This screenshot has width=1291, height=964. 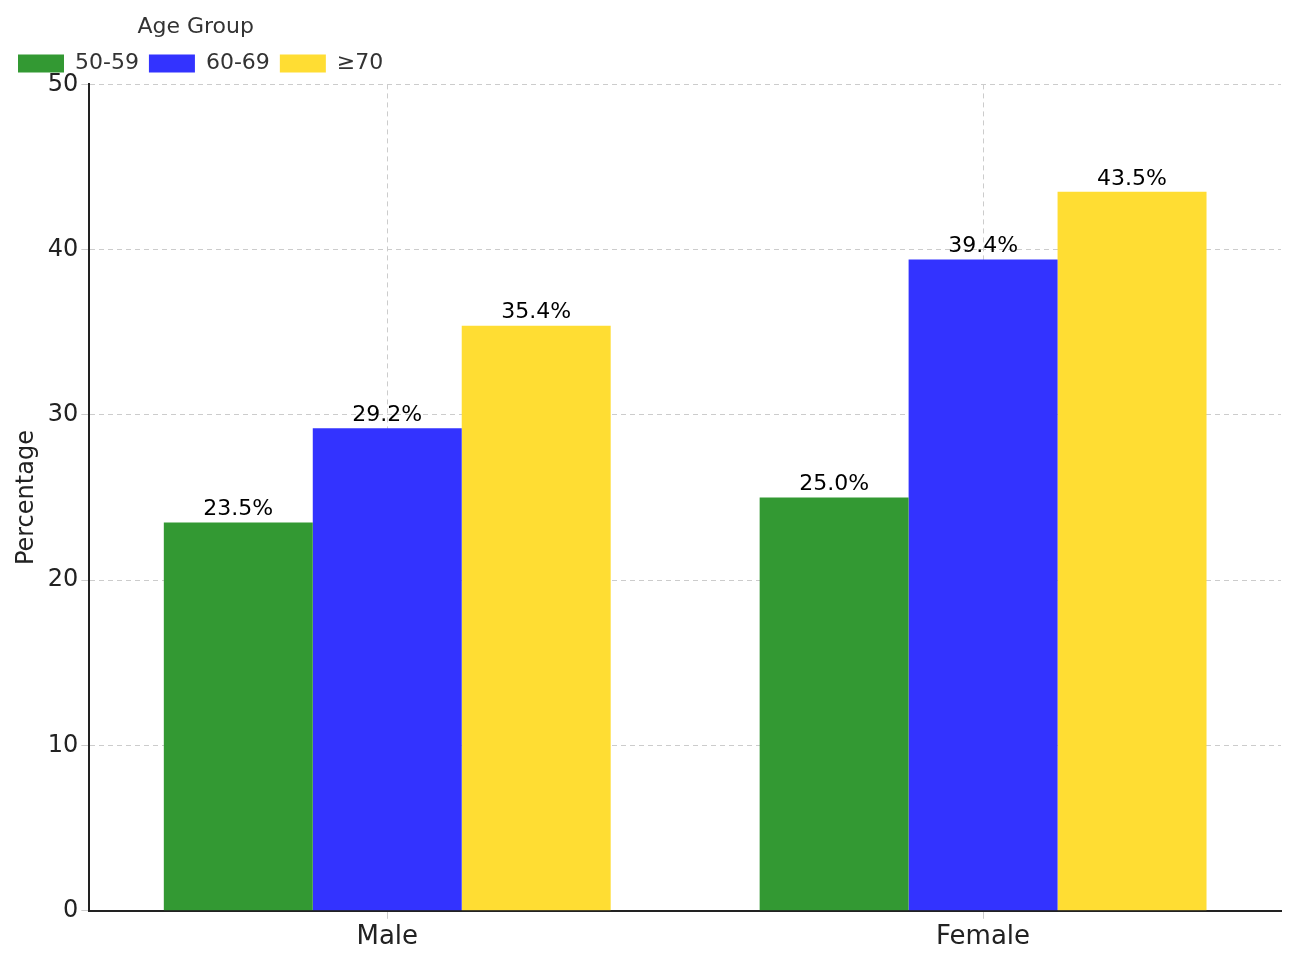 What do you see at coordinates (24, 498) in the screenshot?
I see `y-axis-title: Percentage` at bounding box center [24, 498].